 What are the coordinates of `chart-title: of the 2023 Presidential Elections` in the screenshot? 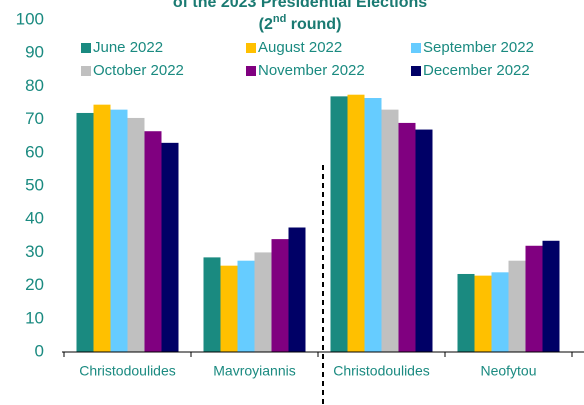 It's located at (300, 5).